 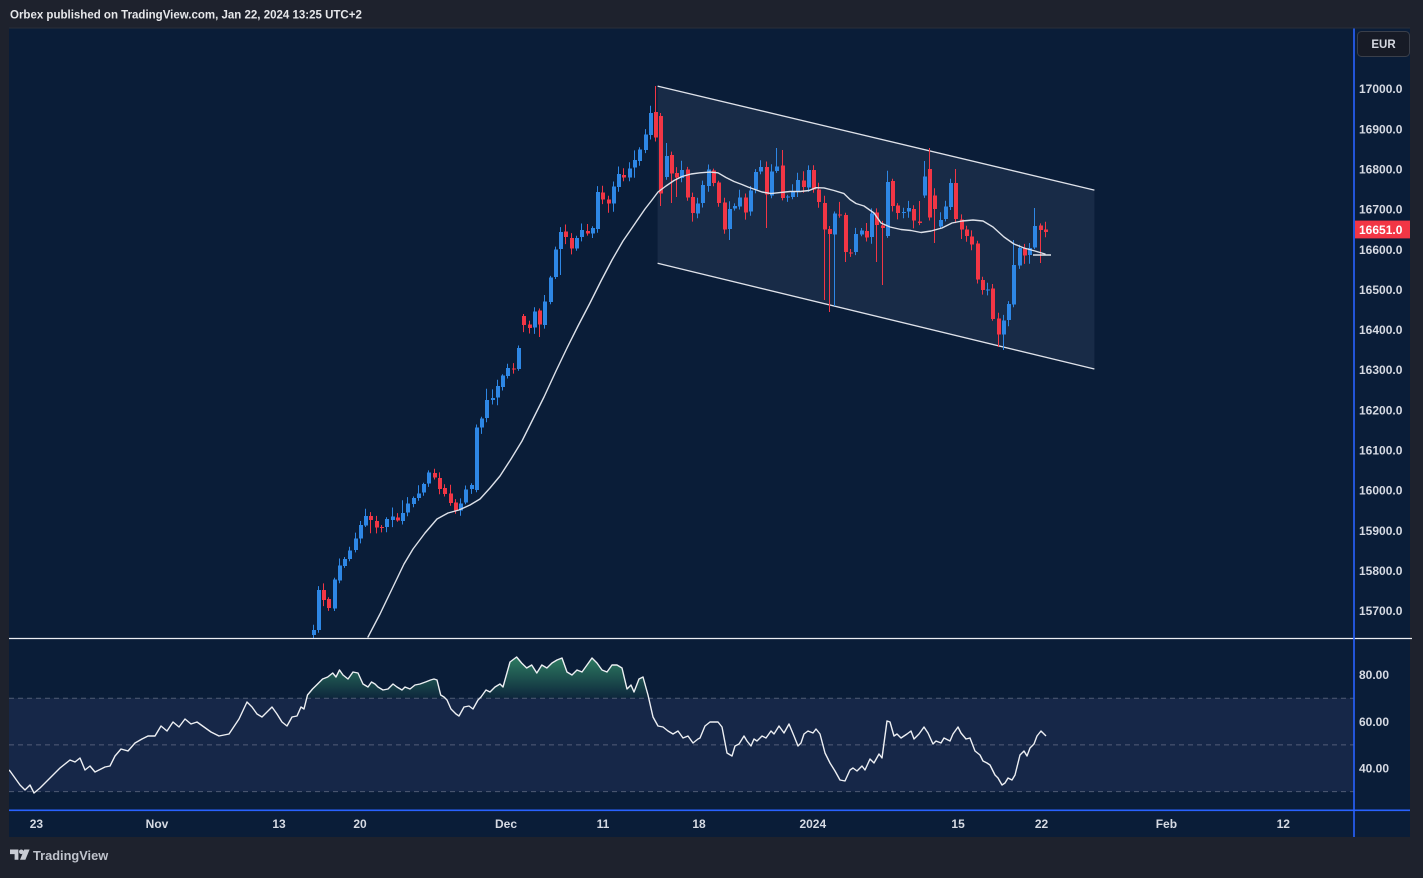 I want to click on svg-text: 16100.0, so click(x=1381, y=451).